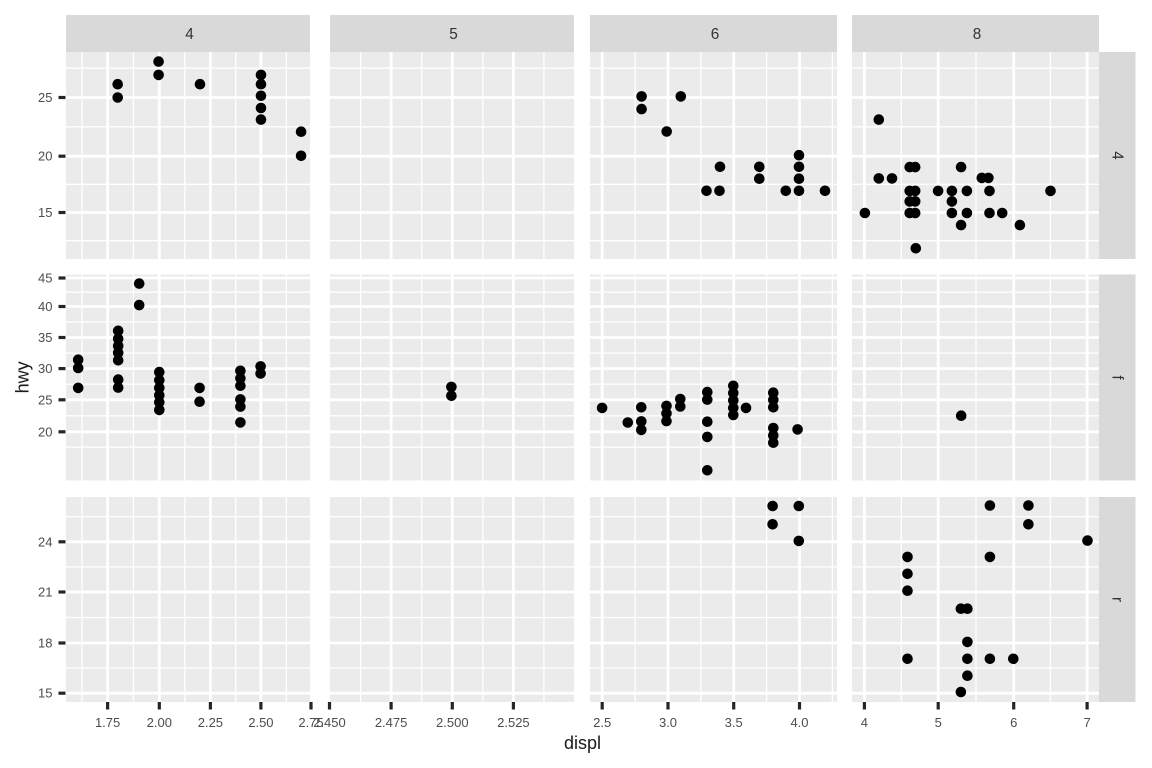 Image resolution: width=1152 pixels, height=768 pixels. I want to click on svg-text: 2.50, so click(260, 722).